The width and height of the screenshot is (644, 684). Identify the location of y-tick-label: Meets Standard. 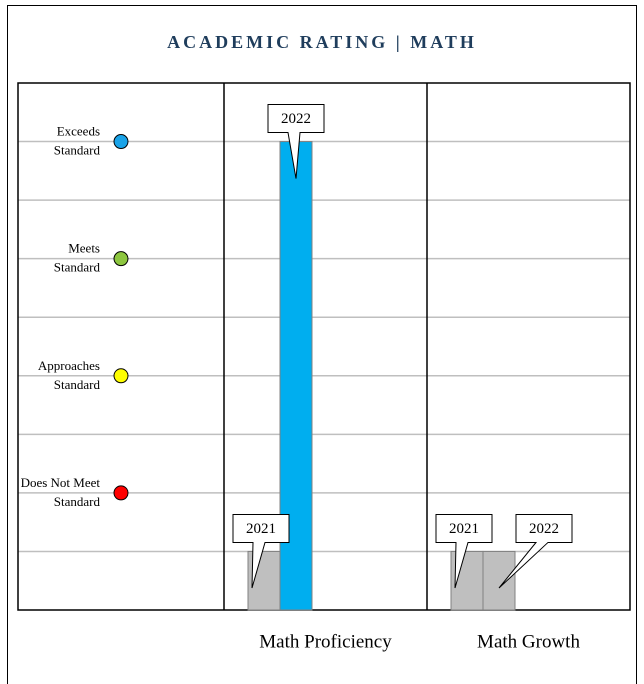
(77, 258).